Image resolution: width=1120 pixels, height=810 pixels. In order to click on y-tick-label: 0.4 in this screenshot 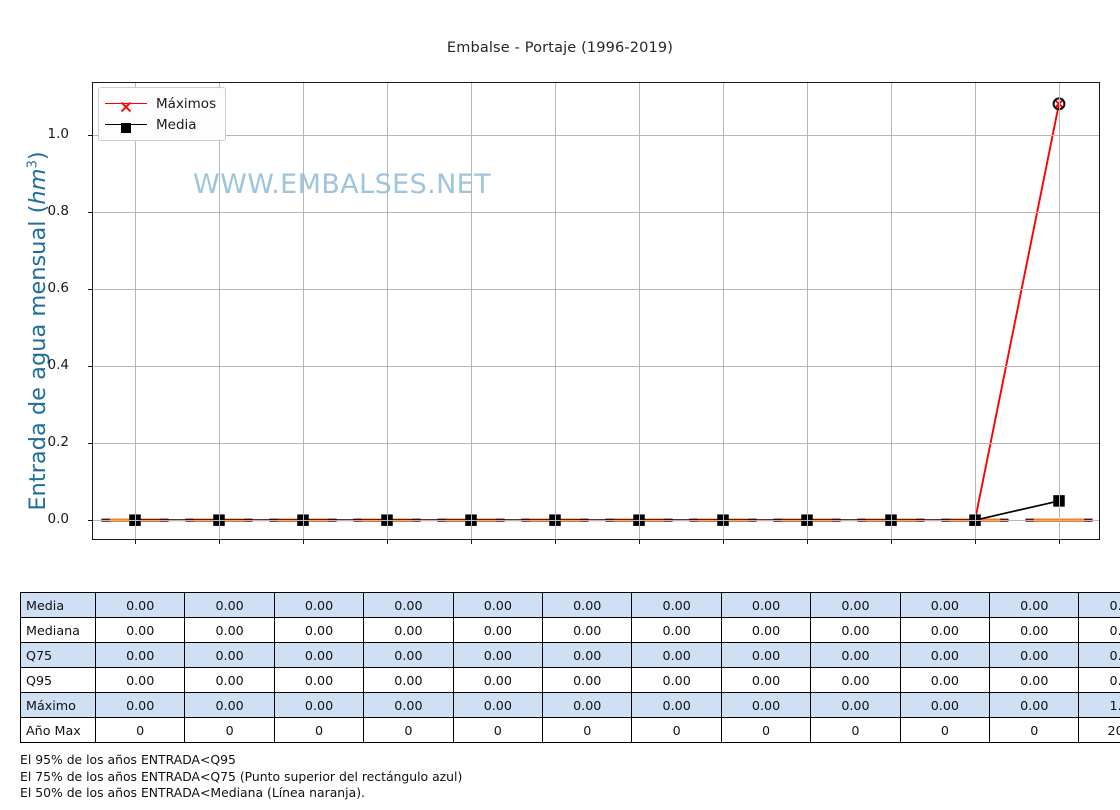, I will do `click(58, 364)`.